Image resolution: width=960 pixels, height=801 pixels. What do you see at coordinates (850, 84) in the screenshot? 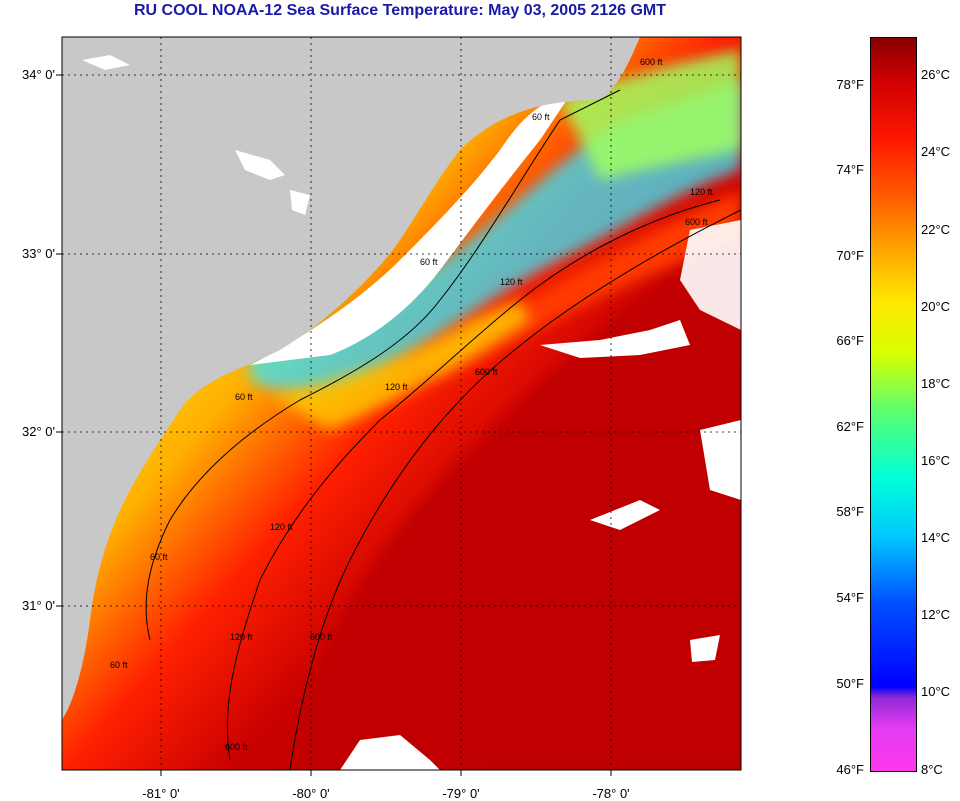
I see `colorbar-f-label: 78°F` at bounding box center [850, 84].